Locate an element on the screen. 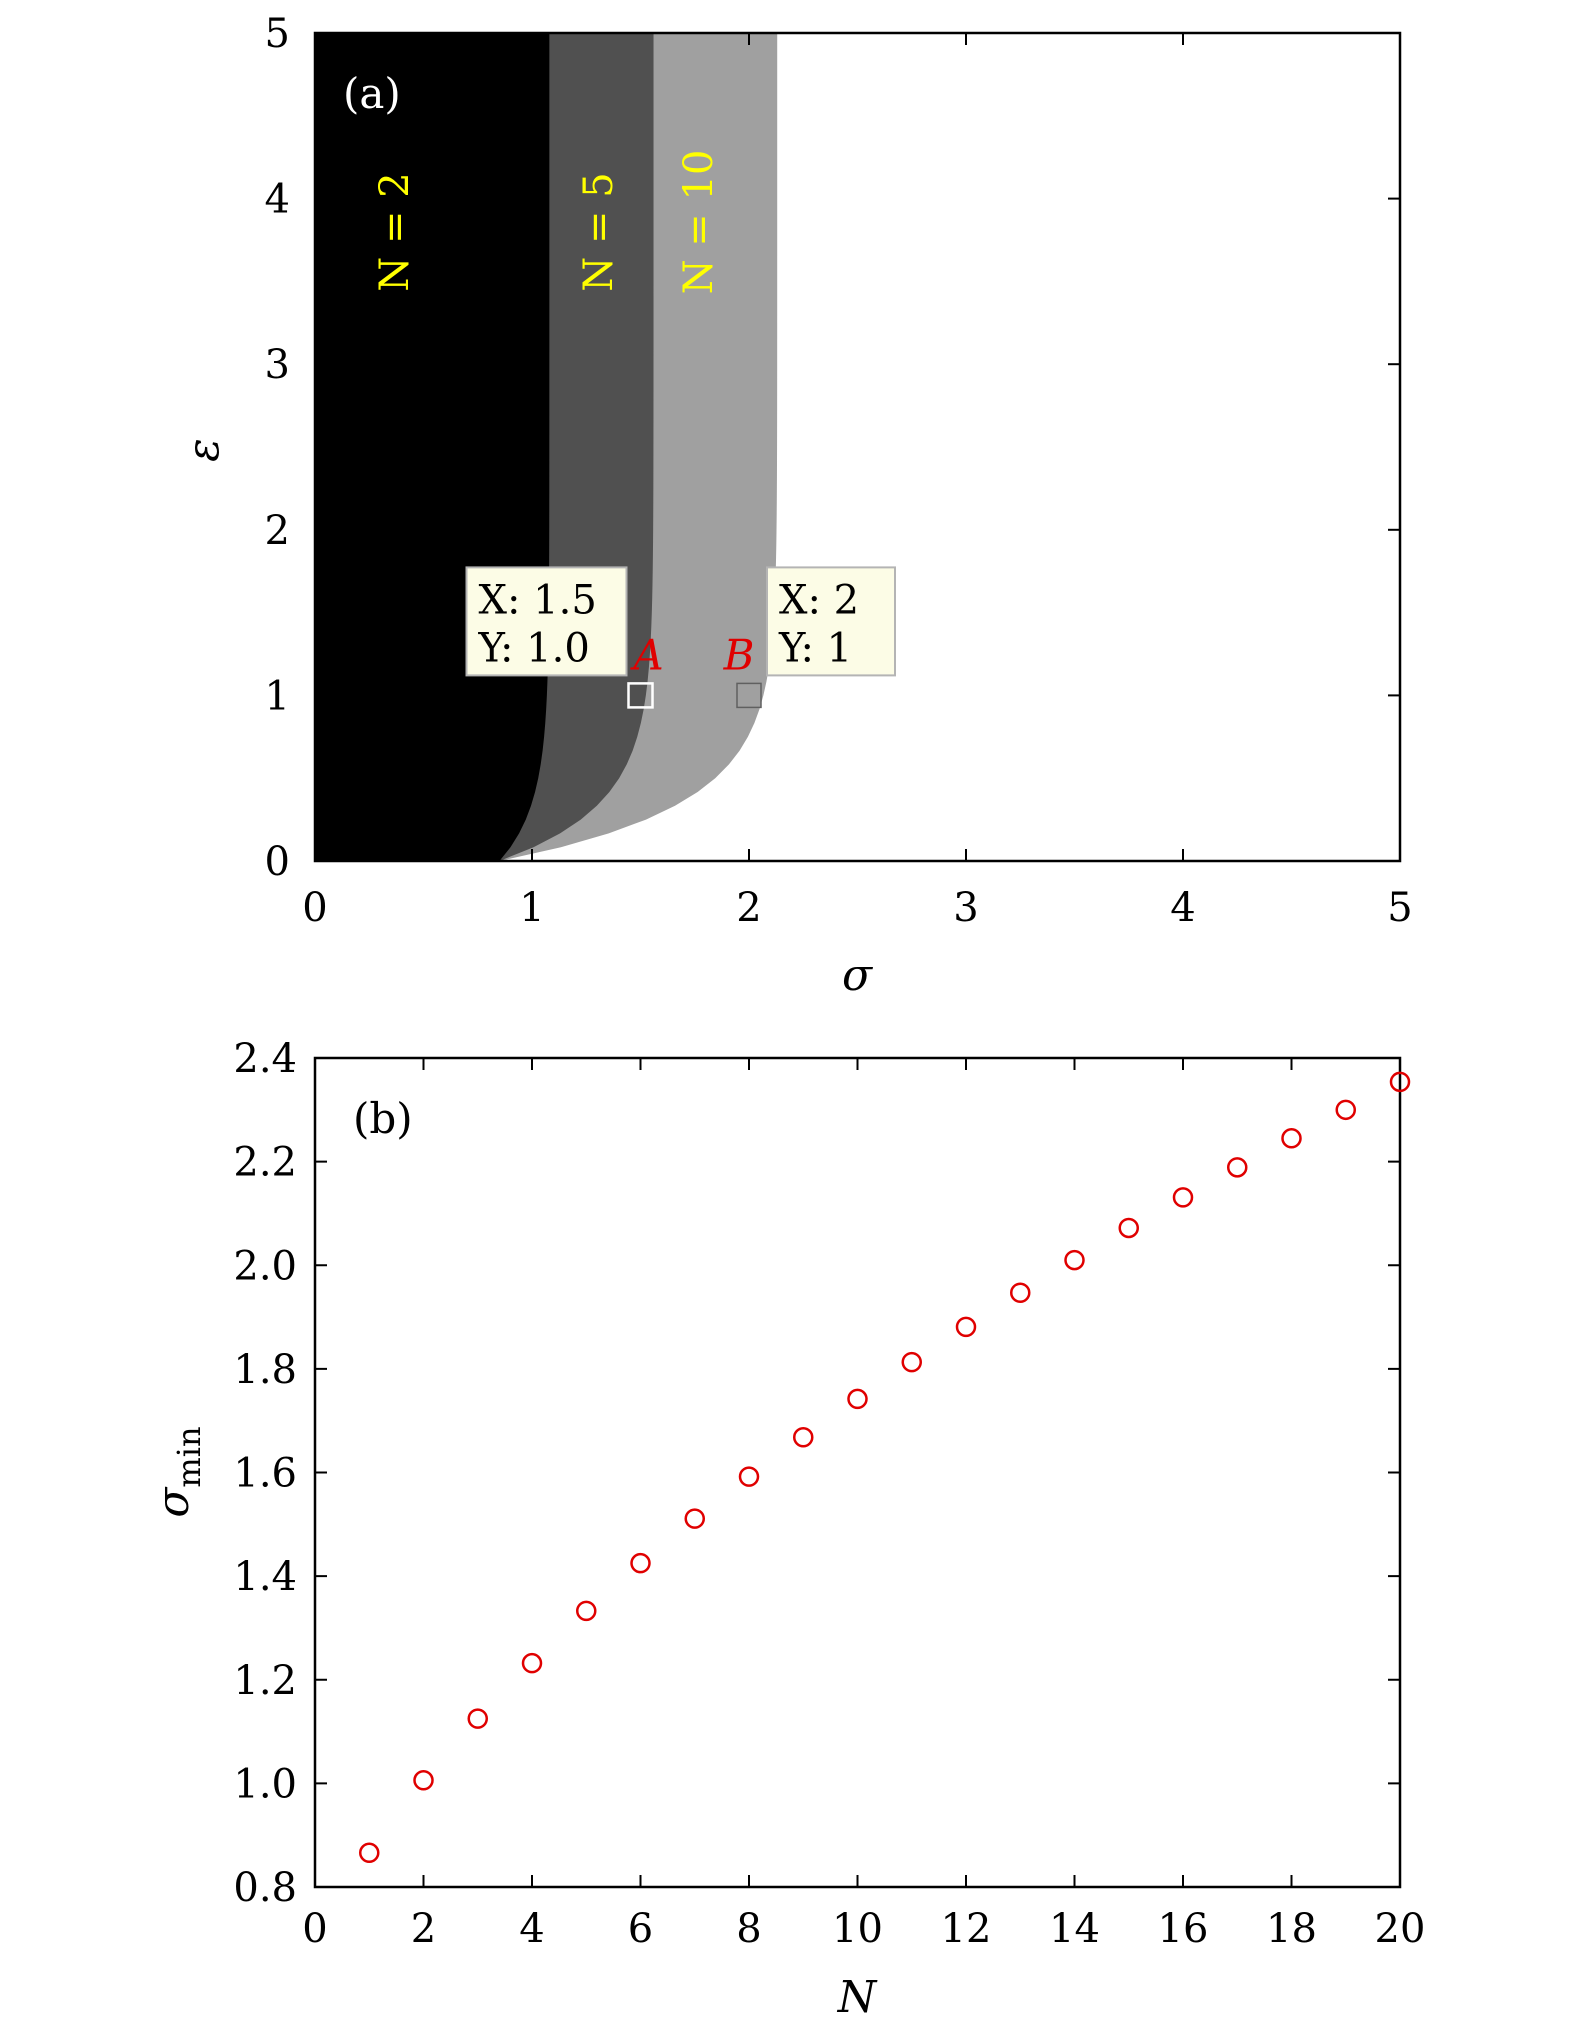 This screenshot has height=2028, width=1575. y-tick-label-b: 2.2 is located at coordinates (265, 1163).